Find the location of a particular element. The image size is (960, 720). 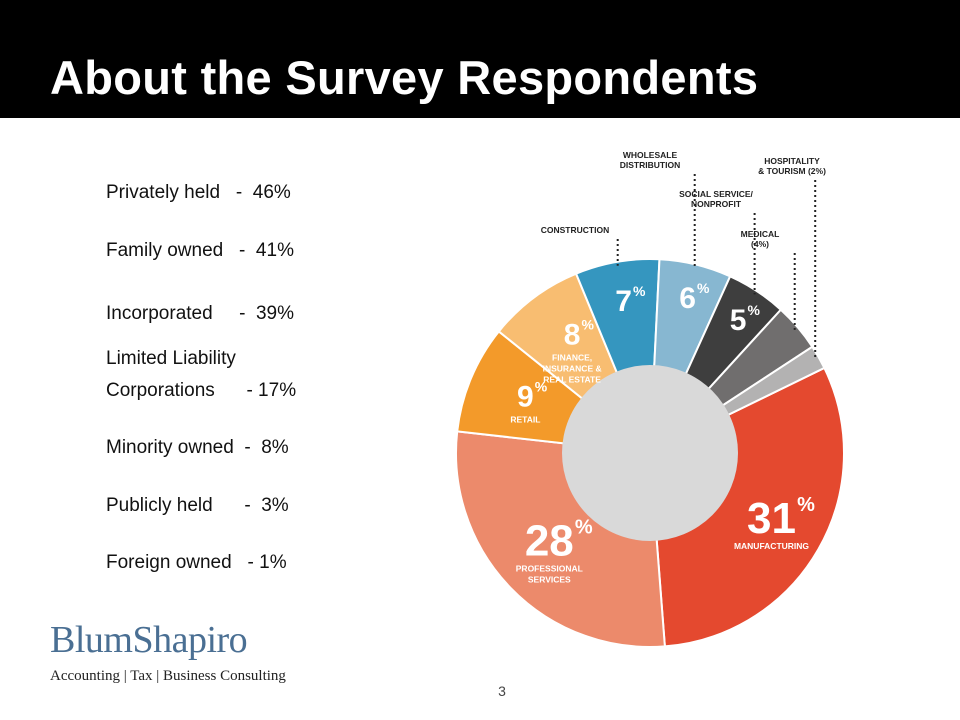

callout-label-social-service-nonprofit: NONPROFIT is located at coordinates (716, 204).